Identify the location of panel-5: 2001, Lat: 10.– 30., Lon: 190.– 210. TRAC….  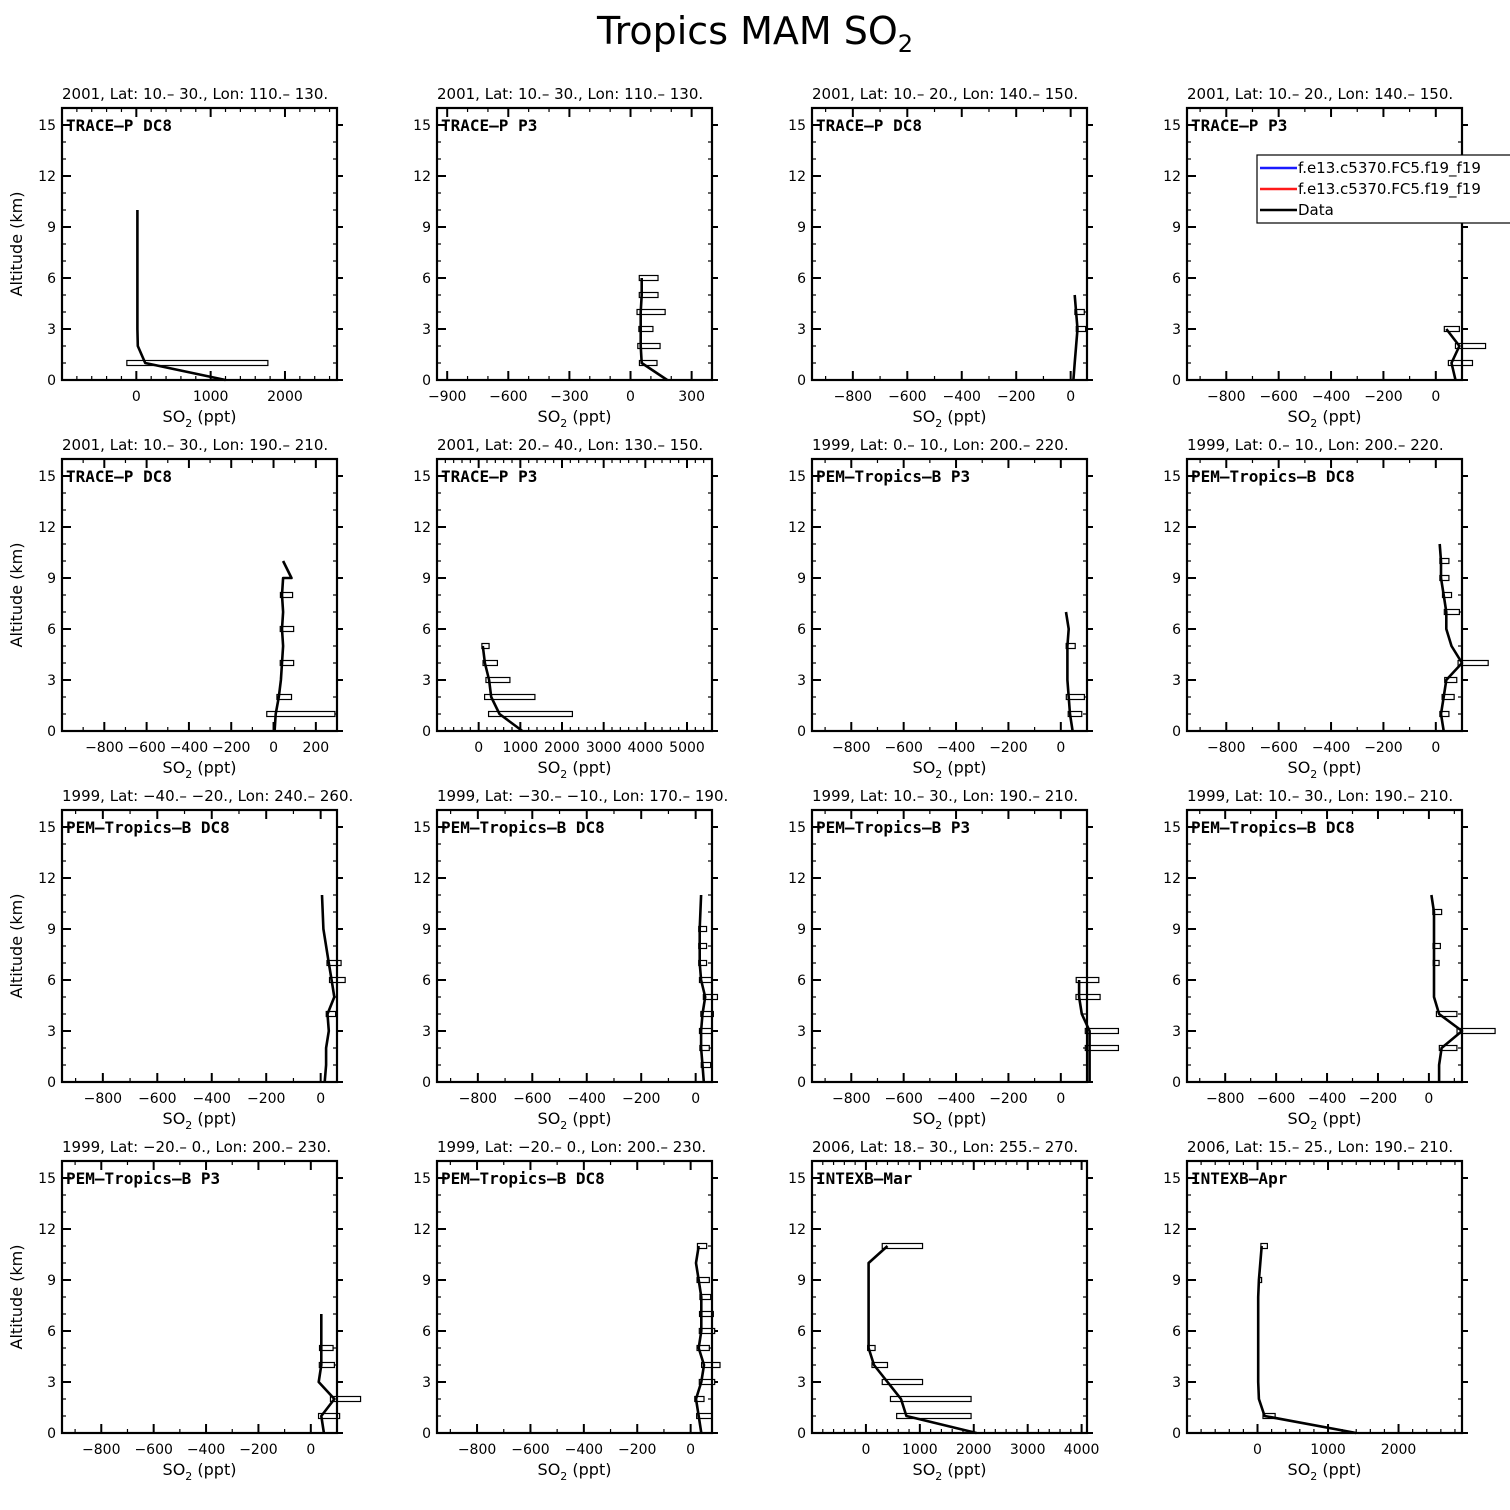
(175, 608).